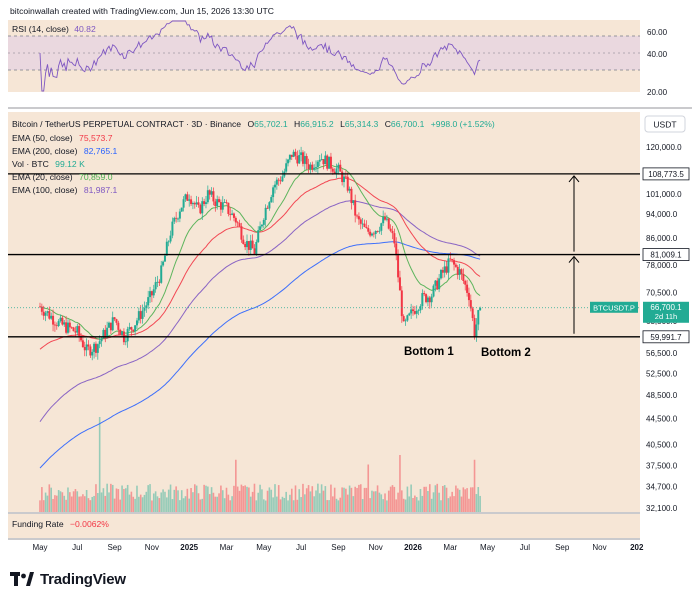  I want to click on indicator-value: 81,987.1, so click(100, 190).